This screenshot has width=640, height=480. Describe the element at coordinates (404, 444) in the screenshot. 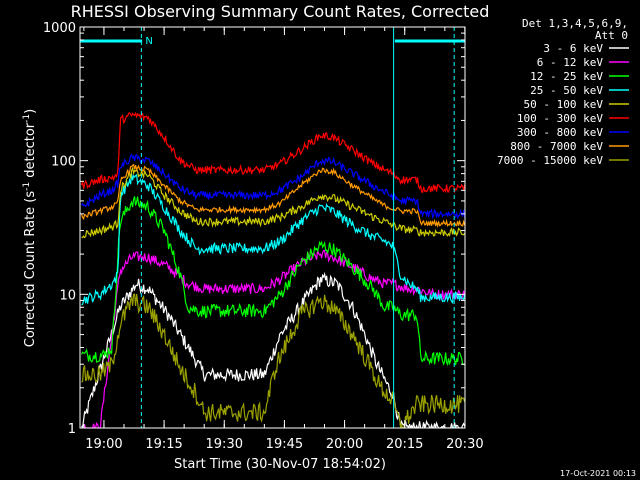

I see `x-tick-label: 20:15` at that location.